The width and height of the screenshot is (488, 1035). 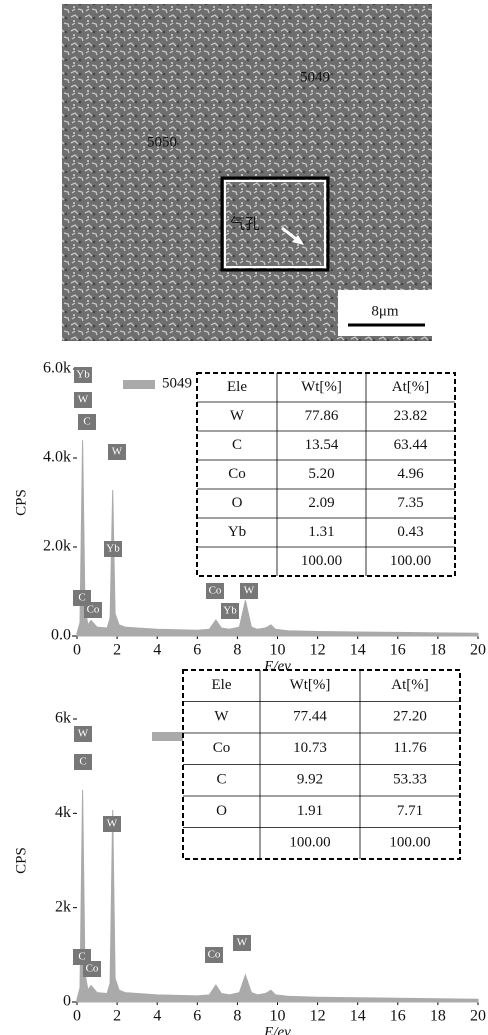 I want to click on table-cell: 23.82, so click(x=411, y=416).